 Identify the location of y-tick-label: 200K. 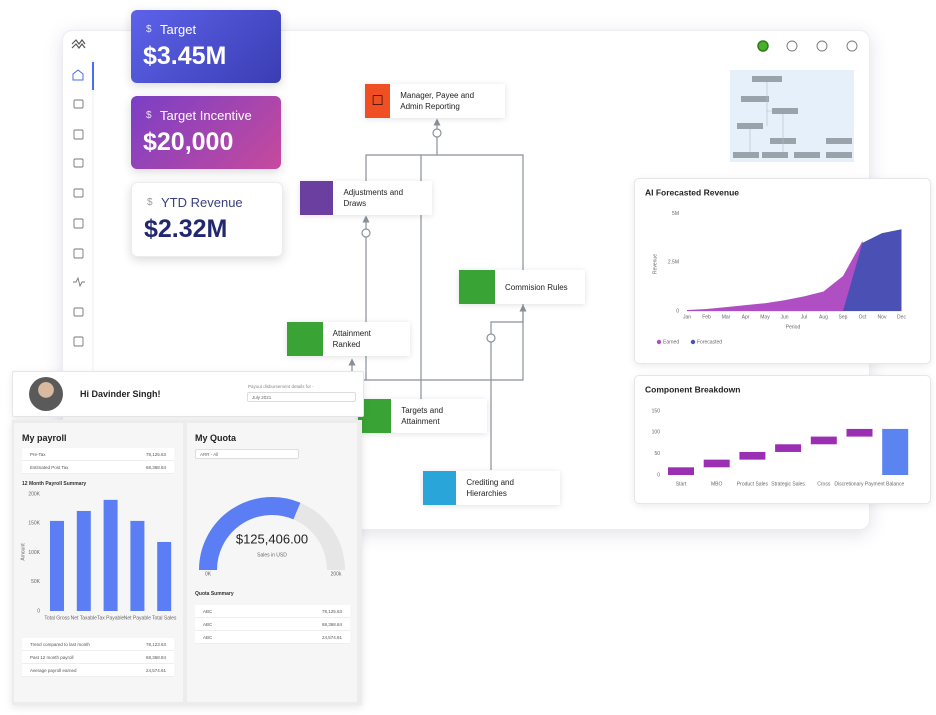
(34, 494).